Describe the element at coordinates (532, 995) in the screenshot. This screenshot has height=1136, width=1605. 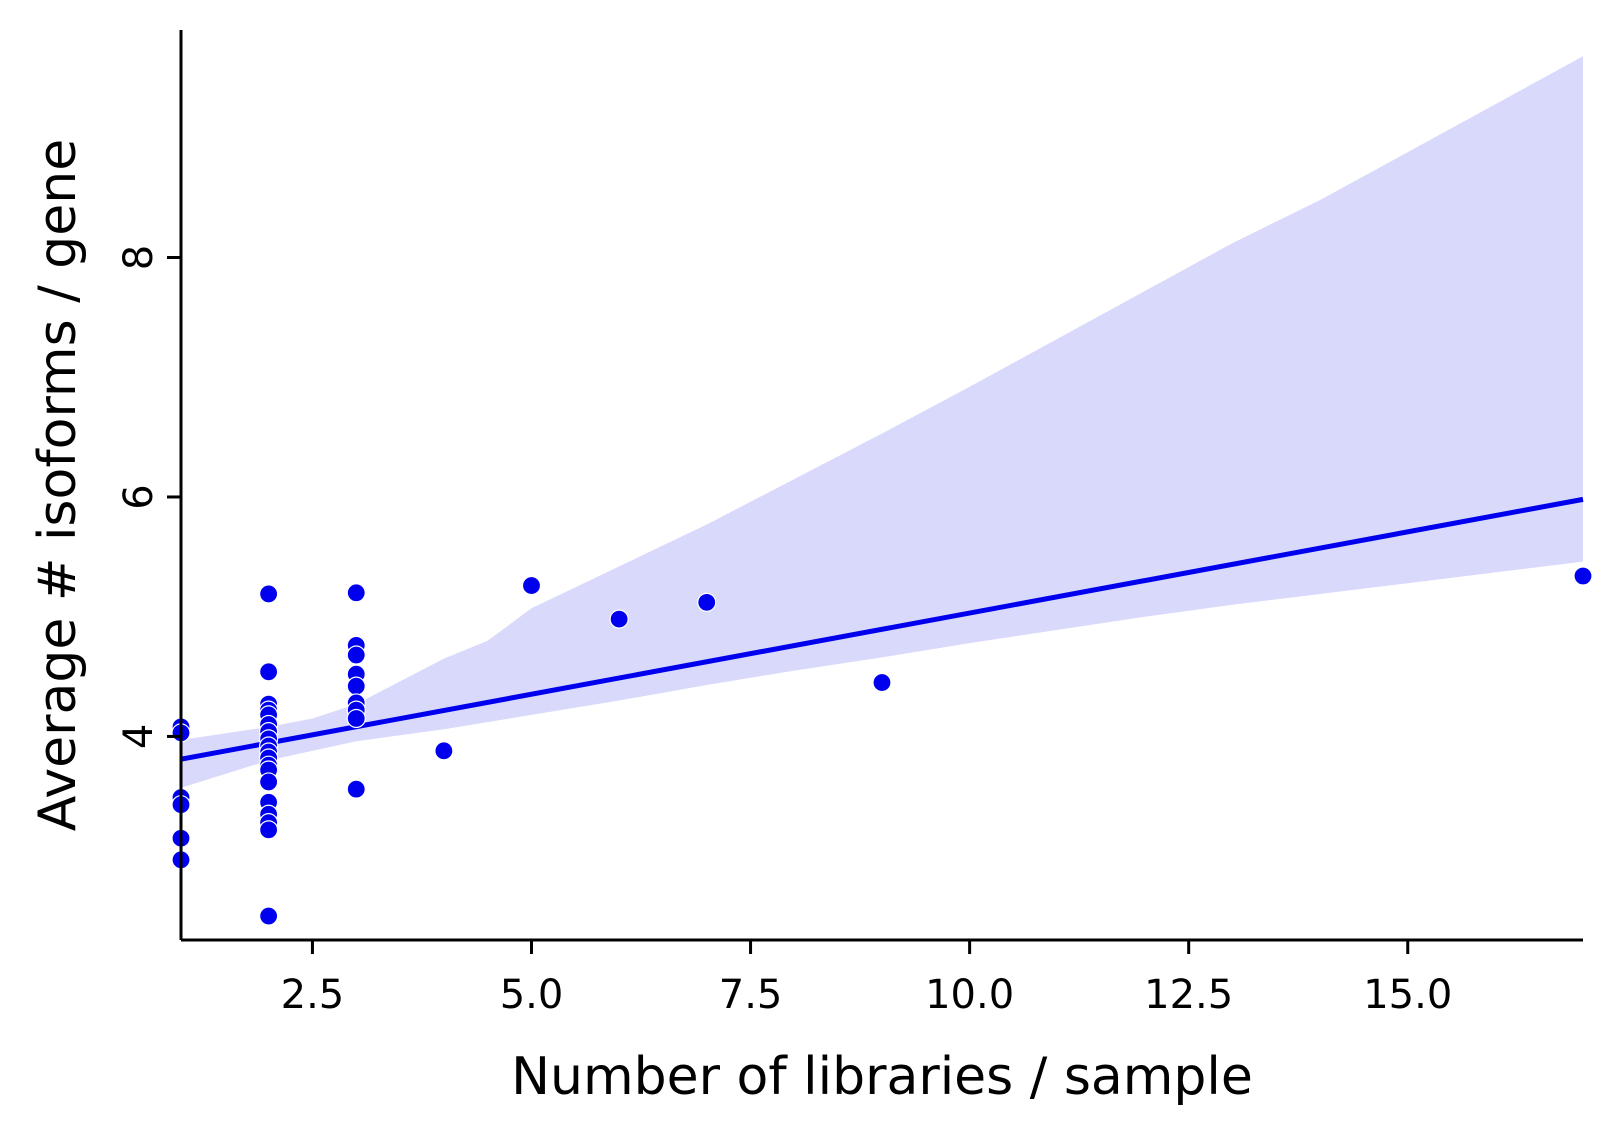
I see `x-tick-label: 5.0` at that location.